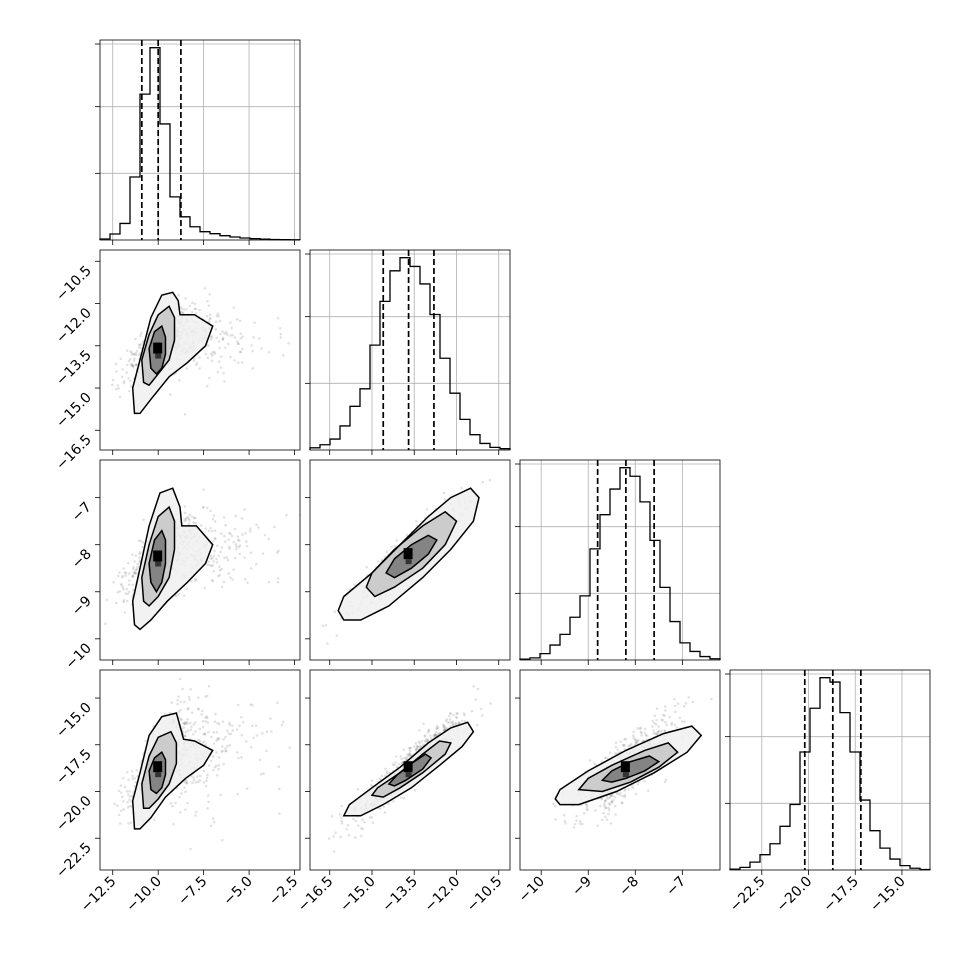 This screenshot has height=970, width=970. I want to click on x-tick-label: −7.5, so click(192, 891).